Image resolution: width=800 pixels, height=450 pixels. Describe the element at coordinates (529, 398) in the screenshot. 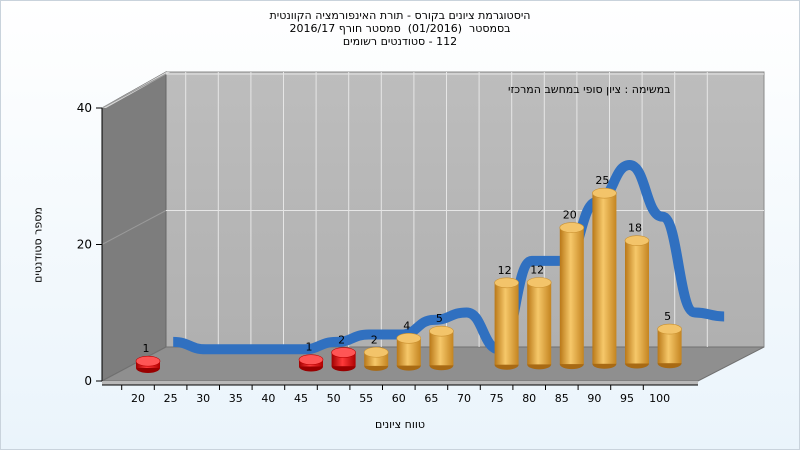

I see `x-tick-label: 80` at that location.